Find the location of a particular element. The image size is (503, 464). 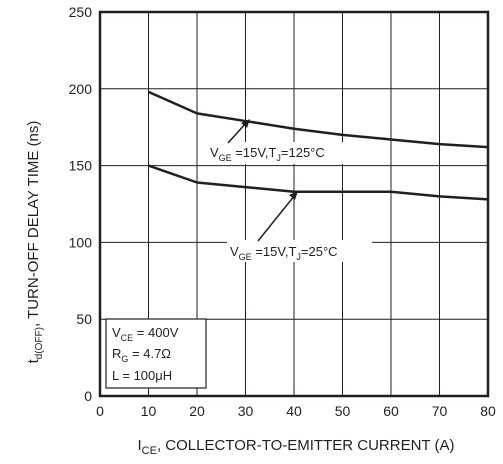

condition-vce: VCE = 400V is located at coordinates (145, 334).